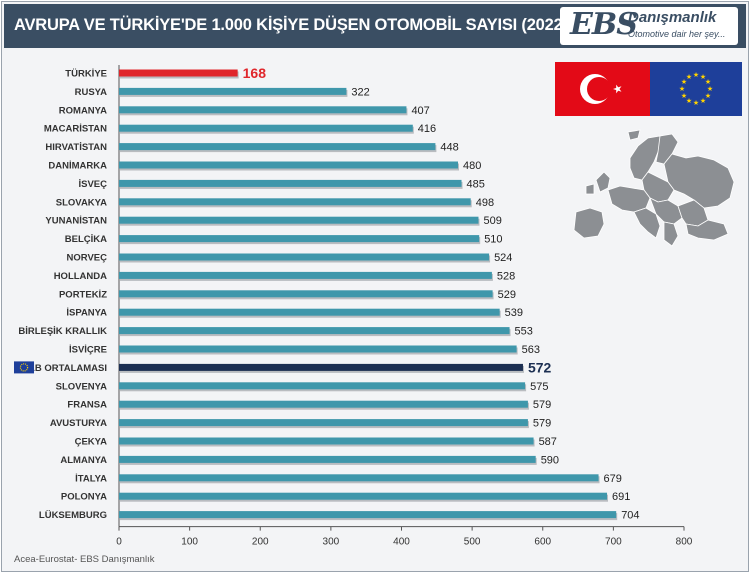 The height and width of the screenshot is (575, 752). Describe the element at coordinates (696, 89) in the screenshot. I see `eu-flag-icon: ★ ★ ★ ★ ★ ★ ★ ★ ★ ★ ★ ★` at that location.